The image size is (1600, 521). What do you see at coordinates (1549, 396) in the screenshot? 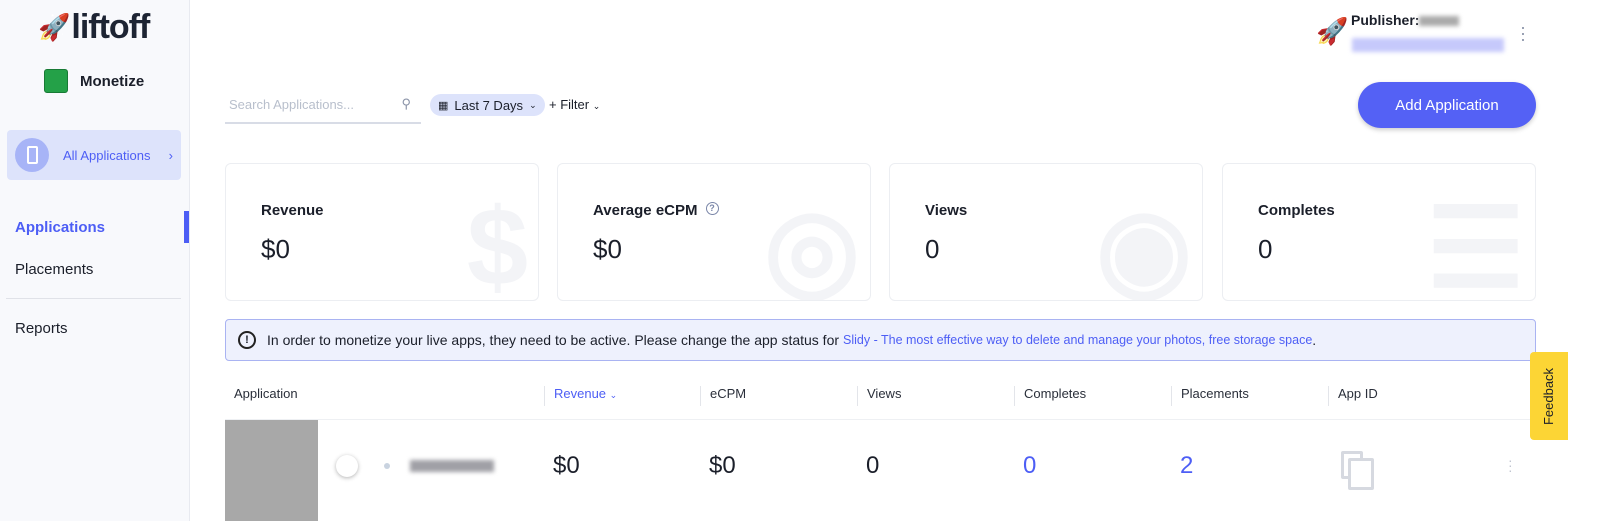
I see `feedback-tab: Feedback` at bounding box center [1549, 396].